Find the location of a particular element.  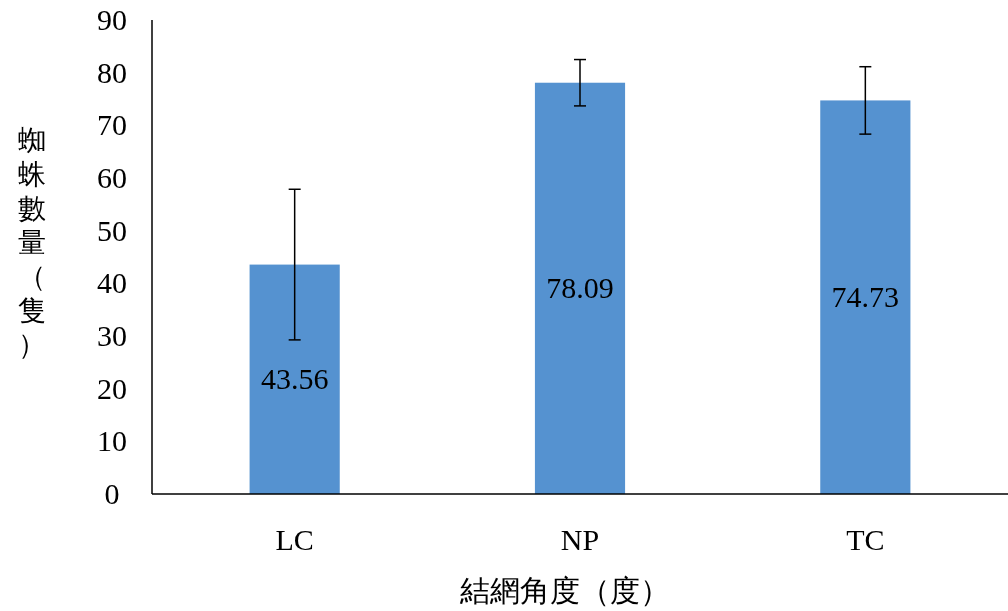

y-tick-label: 80 is located at coordinates (112, 72).